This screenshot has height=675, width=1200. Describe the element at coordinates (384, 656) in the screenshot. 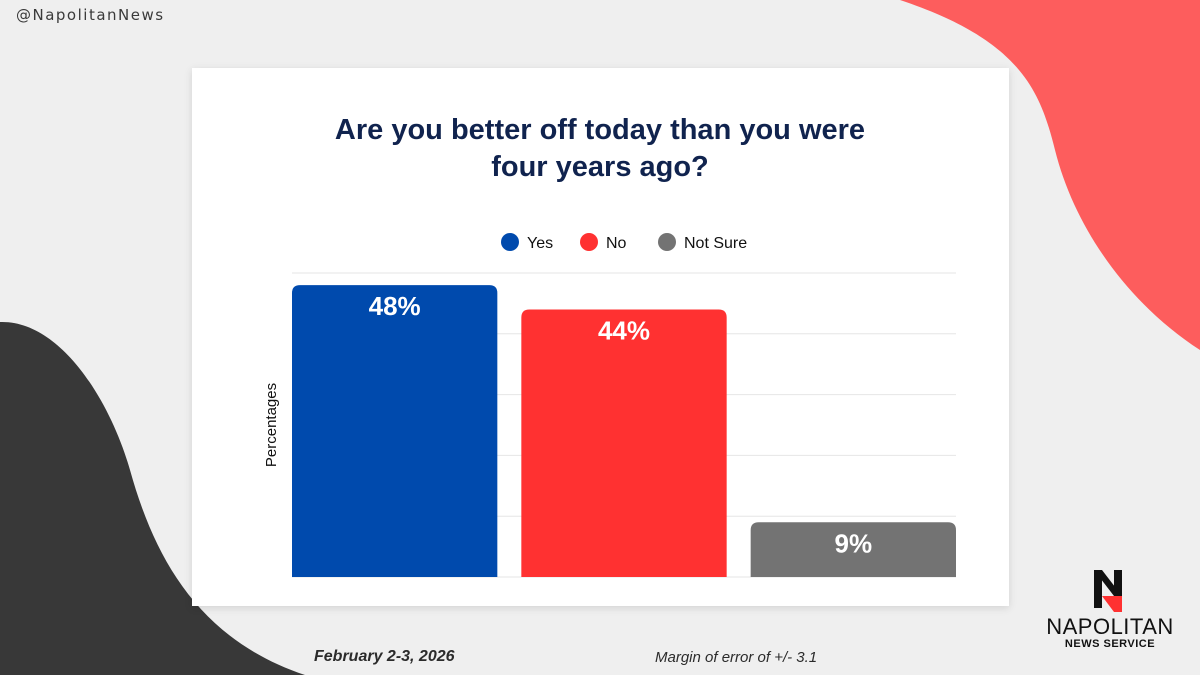

I see `poll-date: February 2-3, 2026` at that location.